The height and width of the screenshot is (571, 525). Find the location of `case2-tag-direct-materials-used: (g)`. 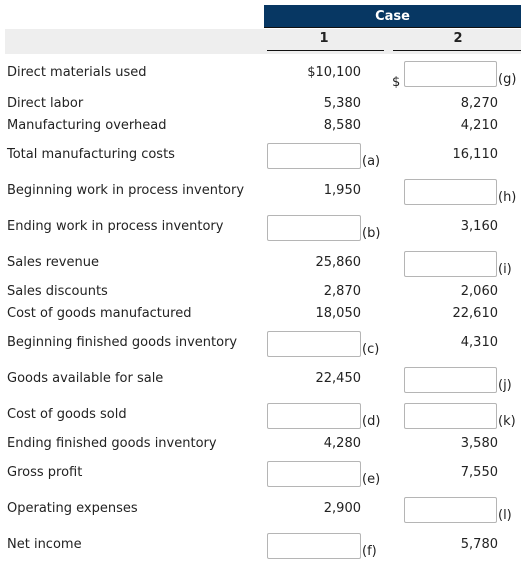

case2-tag-direct-materials-used: (g) is located at coordinates (507, 79).